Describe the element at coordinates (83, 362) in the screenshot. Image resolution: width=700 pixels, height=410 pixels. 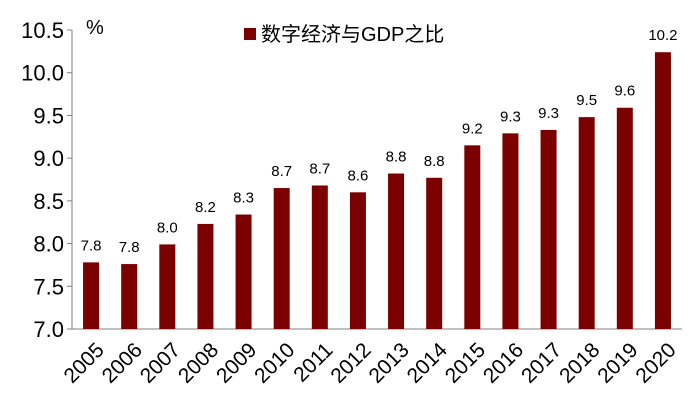
I see `x-tick-label: 2005` at that location.